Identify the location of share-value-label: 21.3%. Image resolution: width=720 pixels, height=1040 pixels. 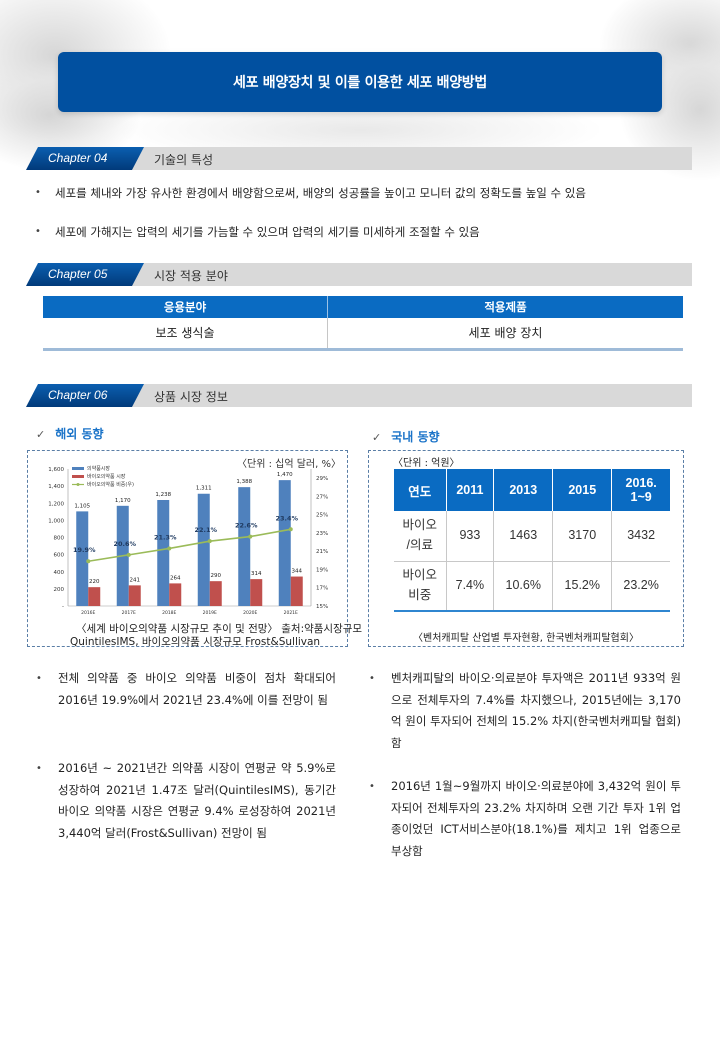
(165, 537).